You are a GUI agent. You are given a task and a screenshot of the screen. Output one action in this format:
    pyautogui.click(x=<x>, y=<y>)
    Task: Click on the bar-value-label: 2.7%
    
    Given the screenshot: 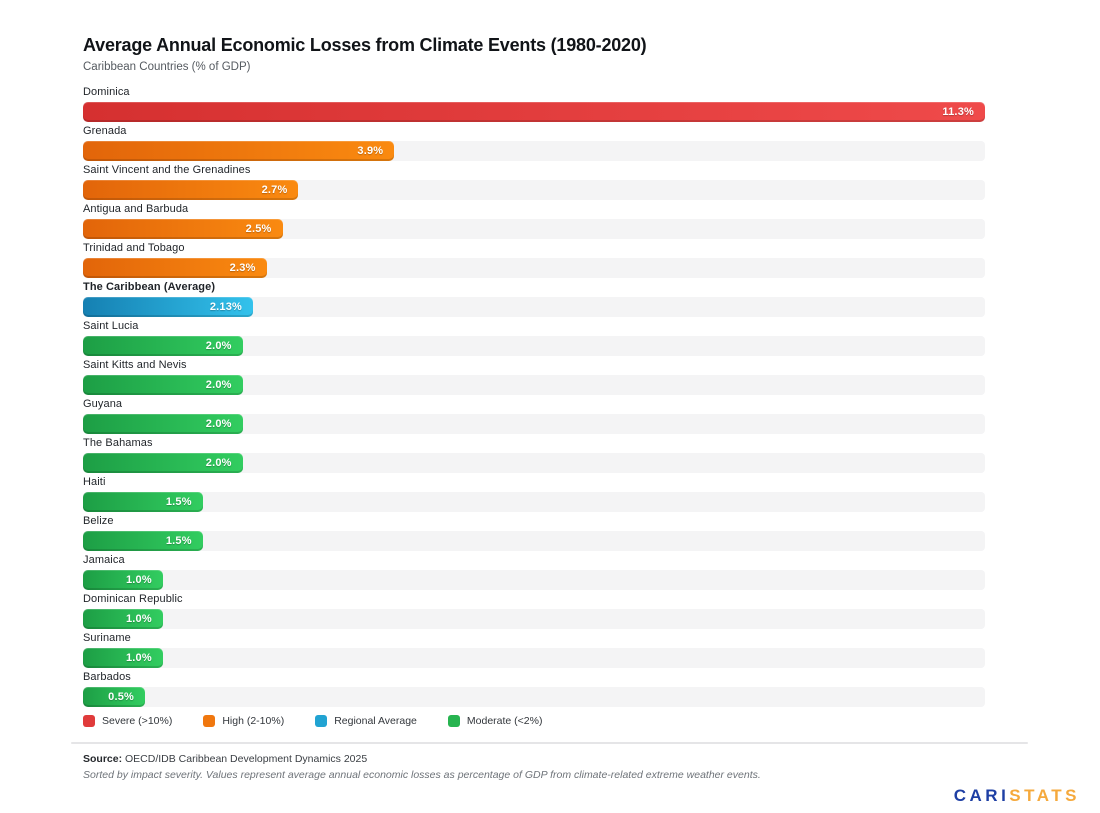 What is the action you would take?
    pyautogui.click(x=274, y=190)
    